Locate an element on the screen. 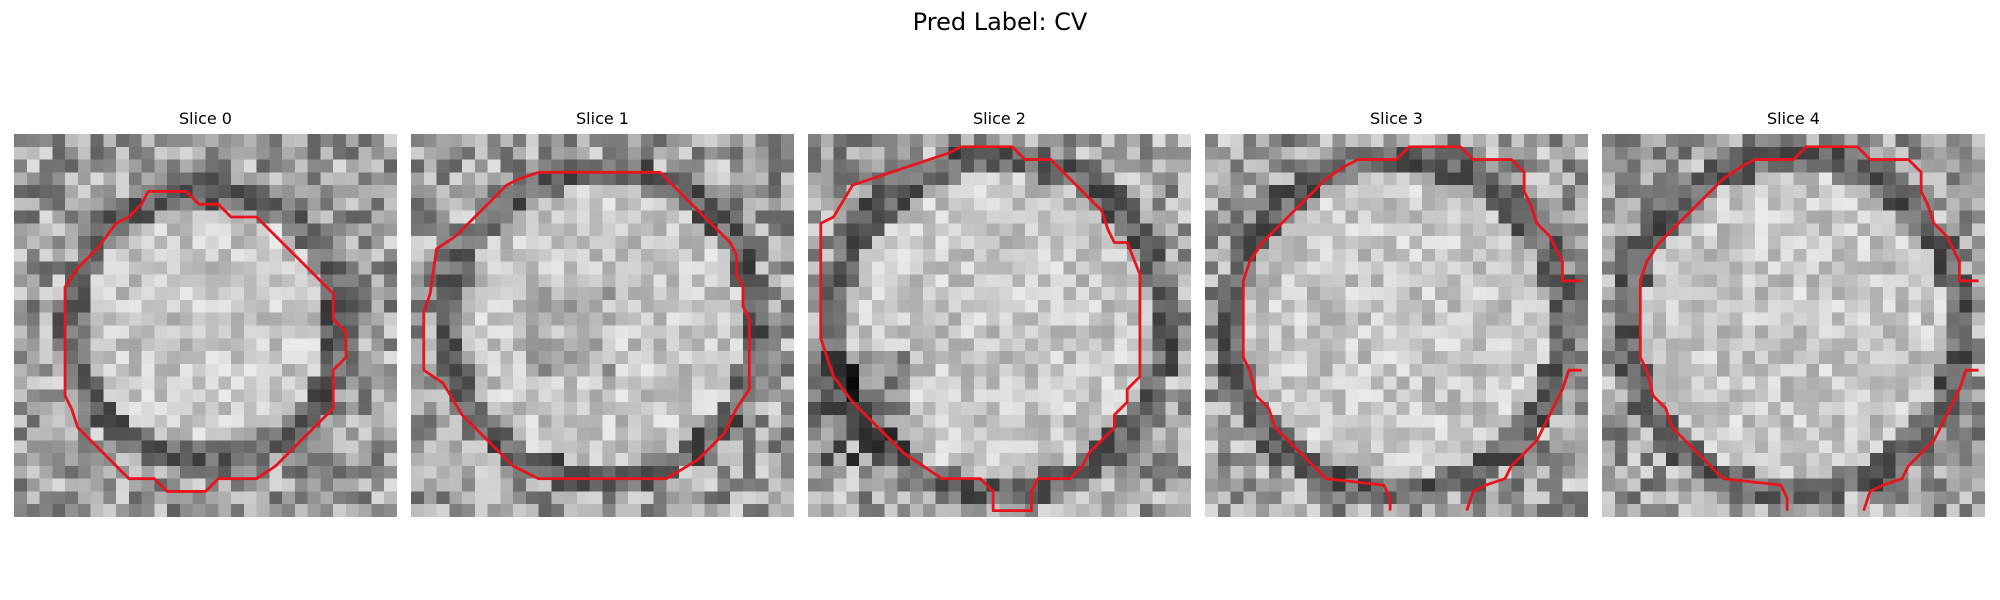 This screenshot has width=2000, height=600. slice-title-1: Slice 1 is located at coordinates (602, 118).